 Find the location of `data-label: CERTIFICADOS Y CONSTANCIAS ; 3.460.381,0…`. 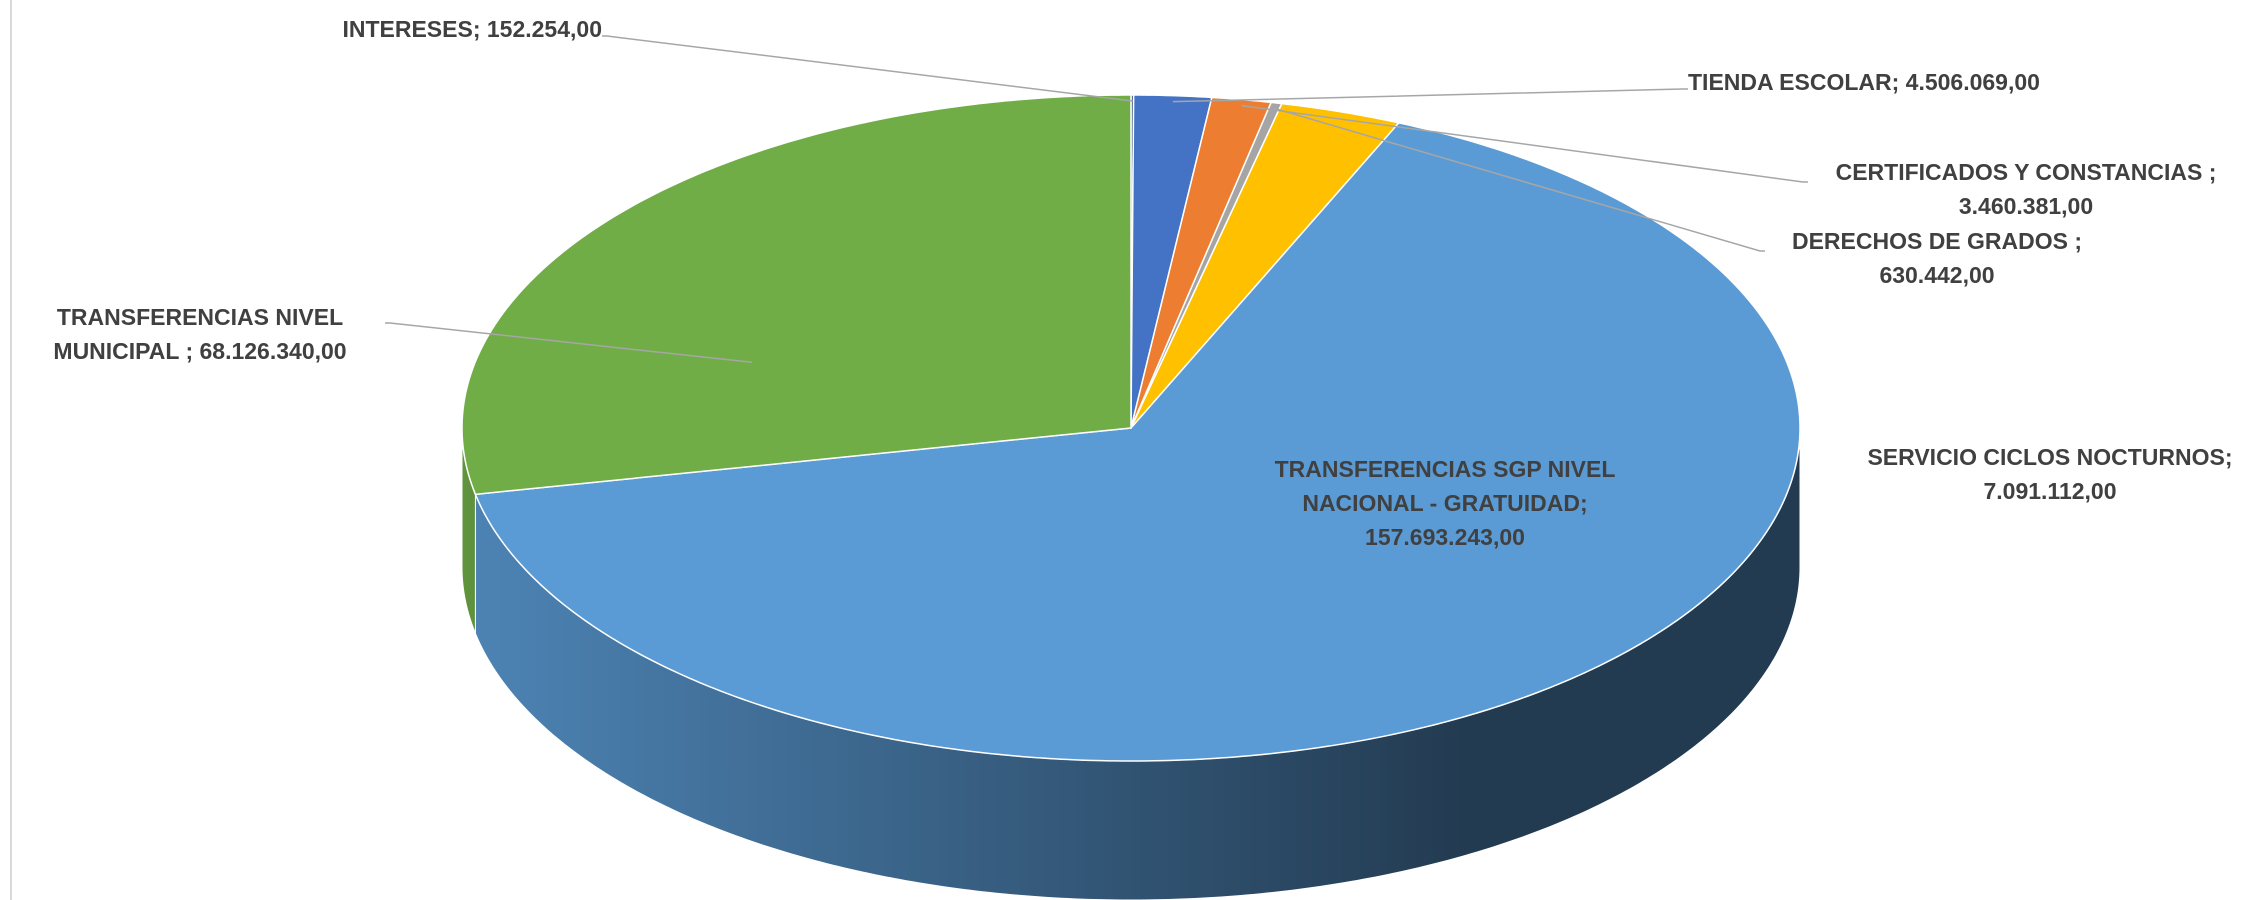

data-label: CERTIFICADOS Y CONSTANCIAS ; 3.460.381,0… is located at coordinates (2026, 189).